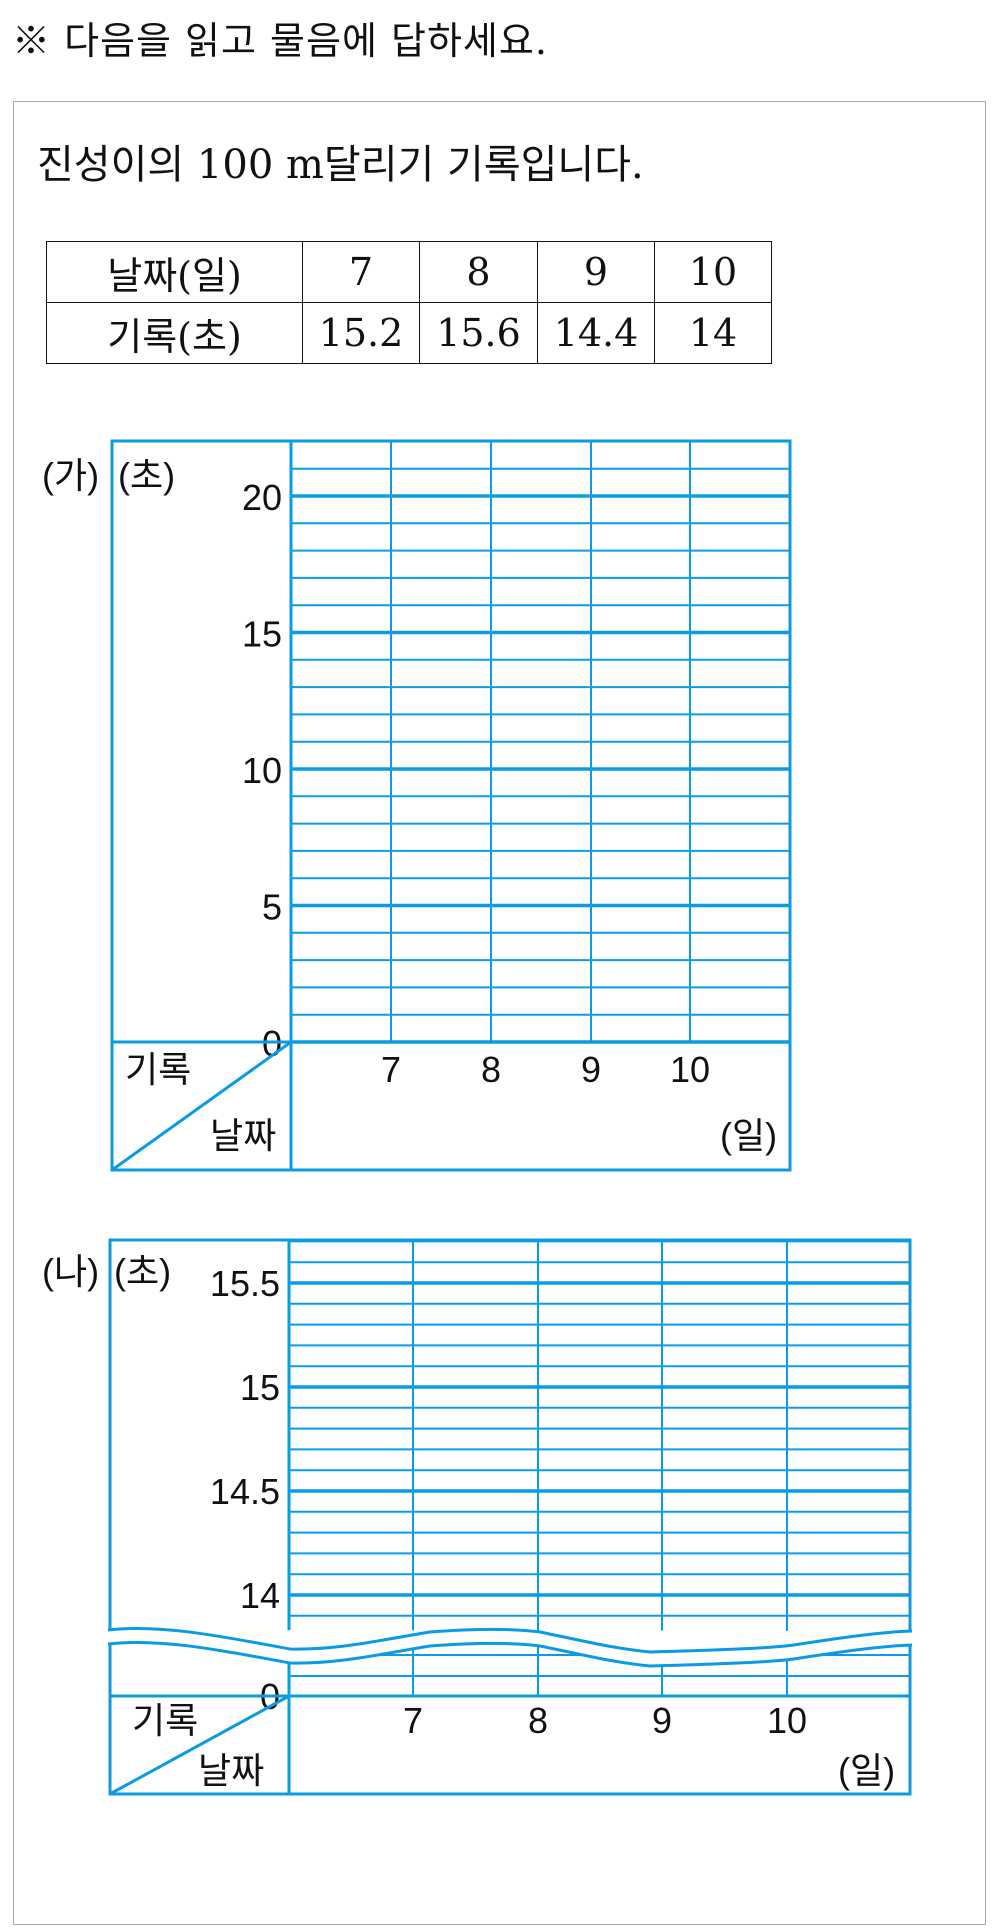 The image size is (993, 1929). Describe the element at coordinates (866, 1770) in the screenshot. I see `chart-b-xlabel: (일)` at that location.